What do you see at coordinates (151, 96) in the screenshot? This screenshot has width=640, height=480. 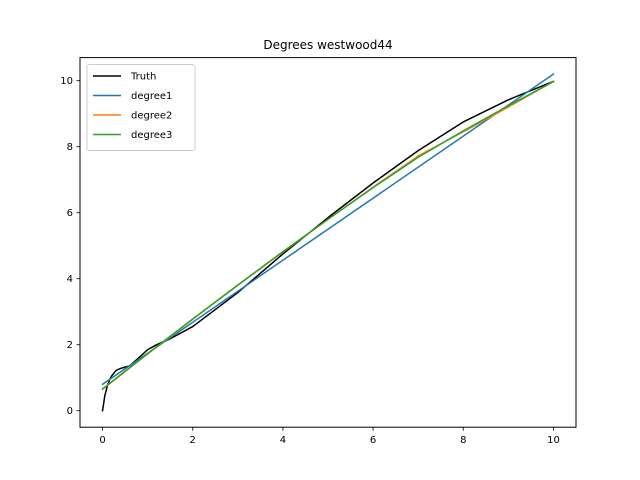 I see `legend-label-degree1: degree1` at bounding box center [151, 96].